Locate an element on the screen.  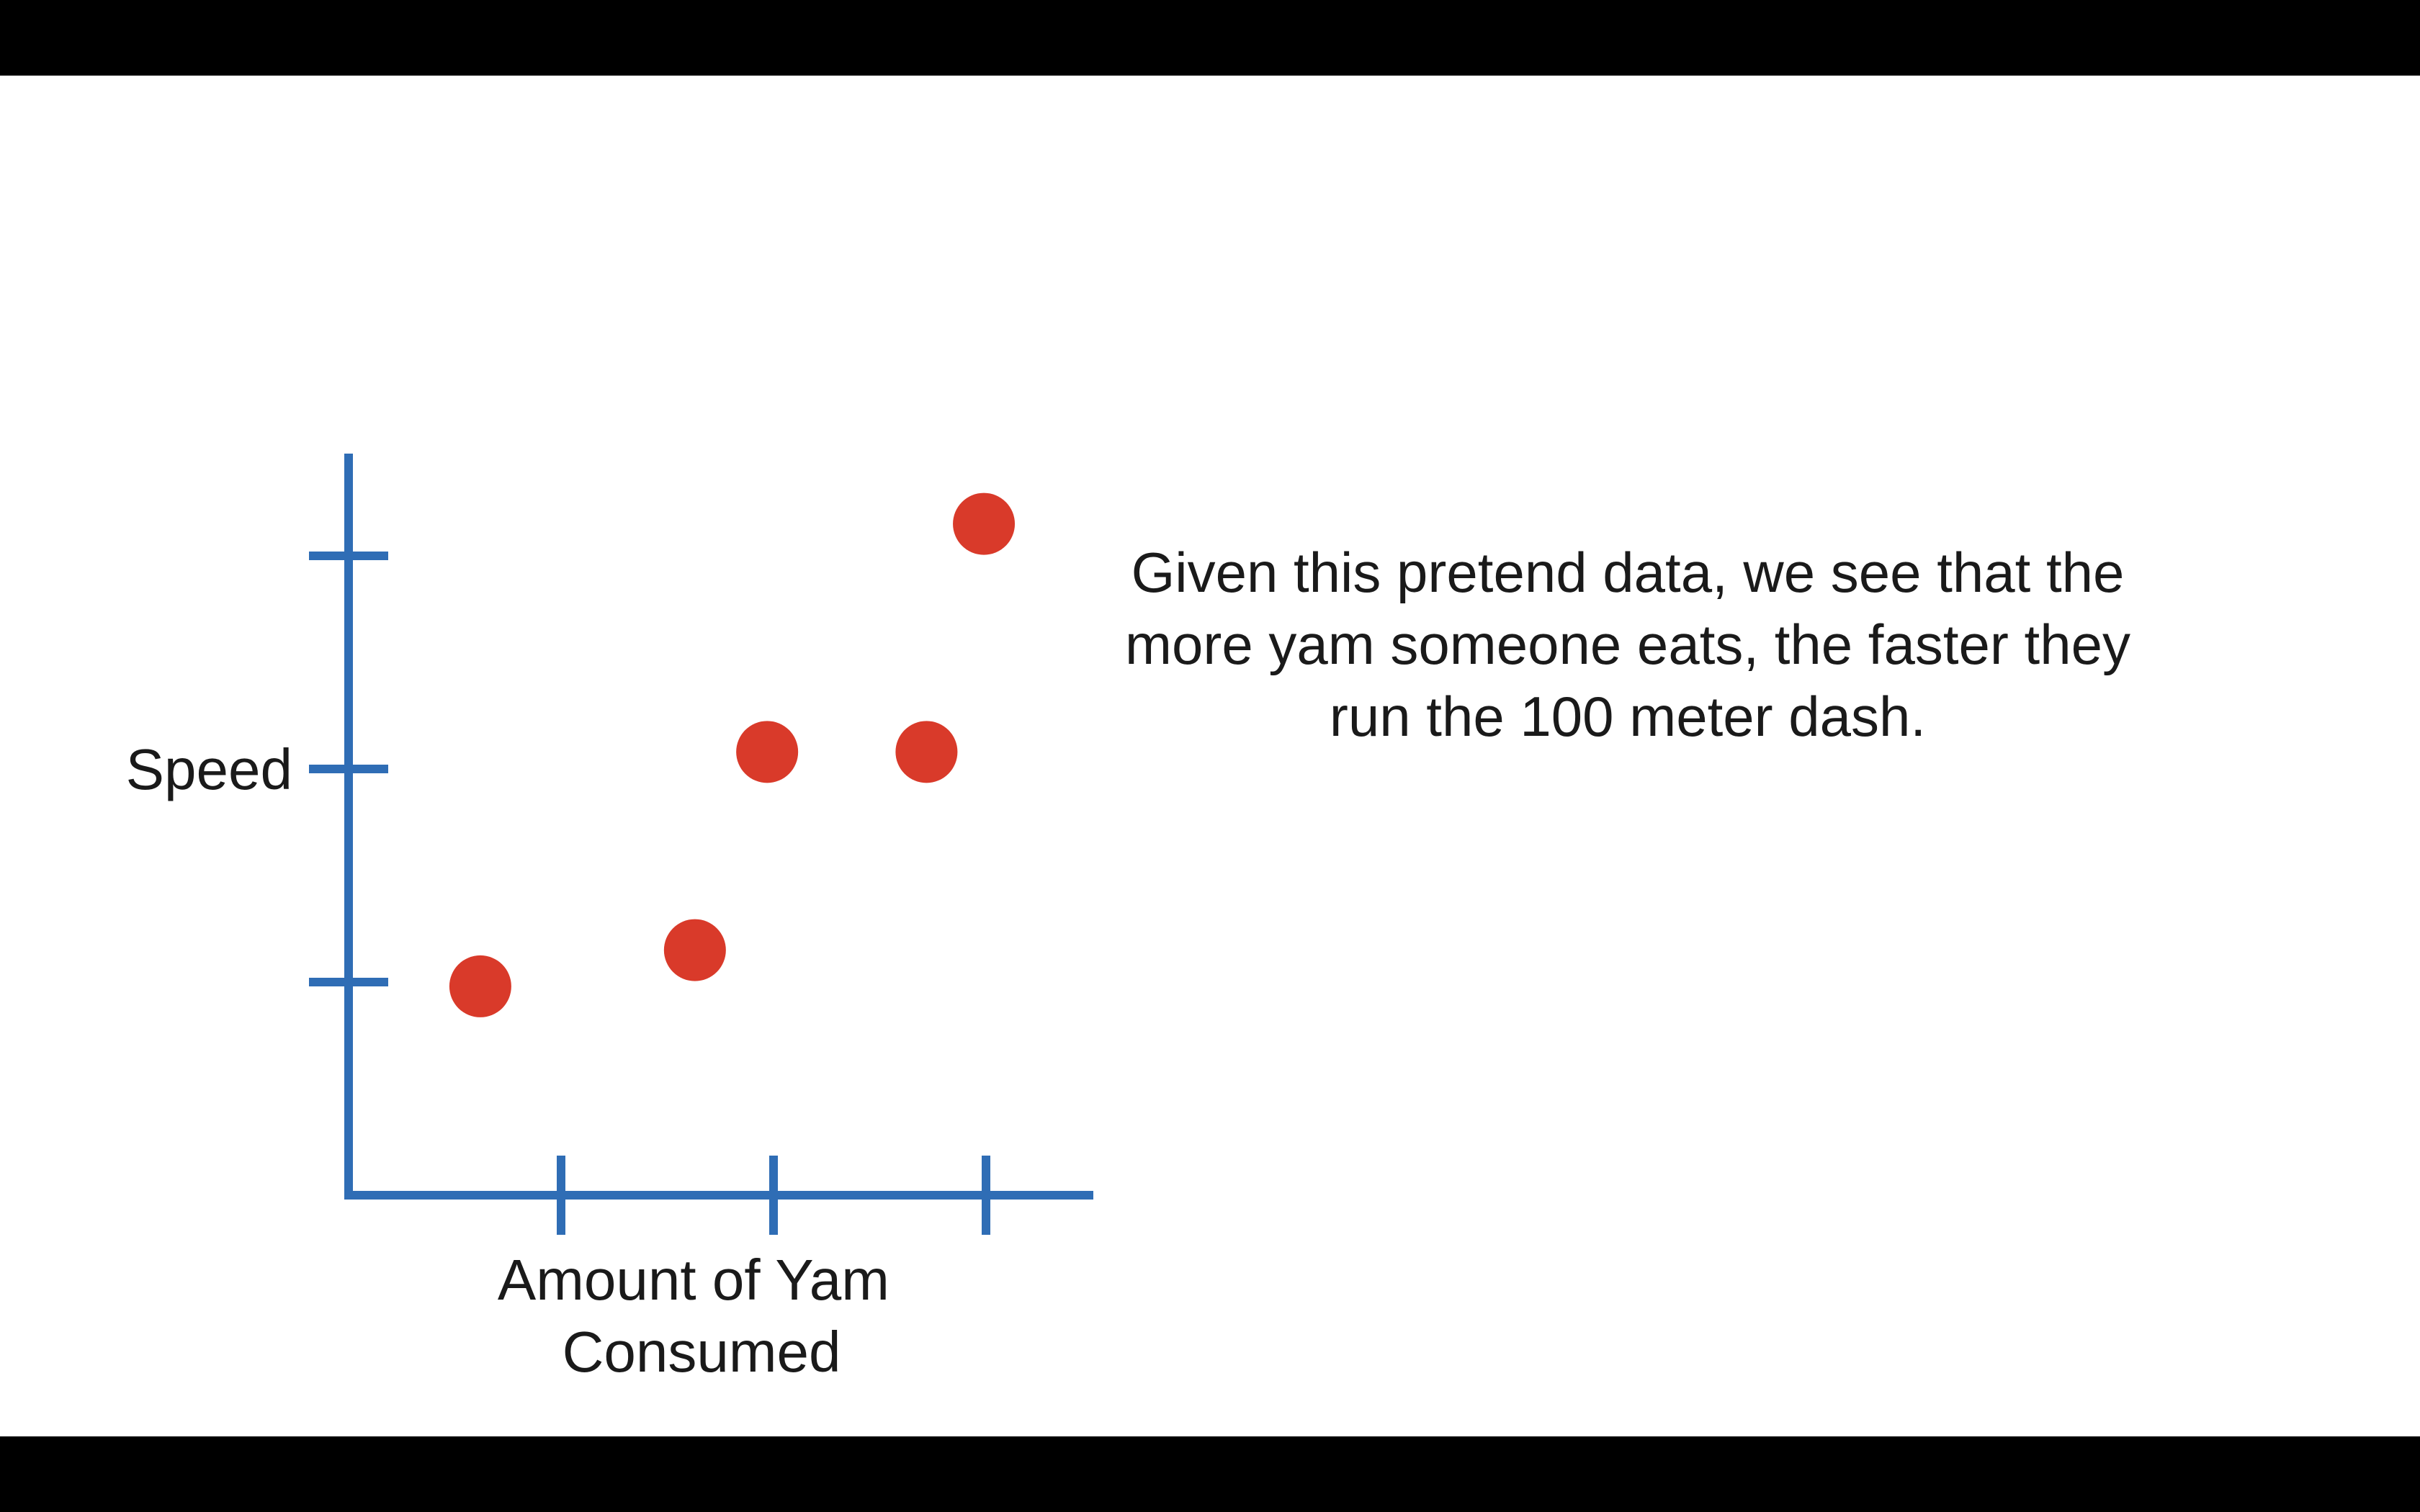
data-points is located at coordinates (732, 754).